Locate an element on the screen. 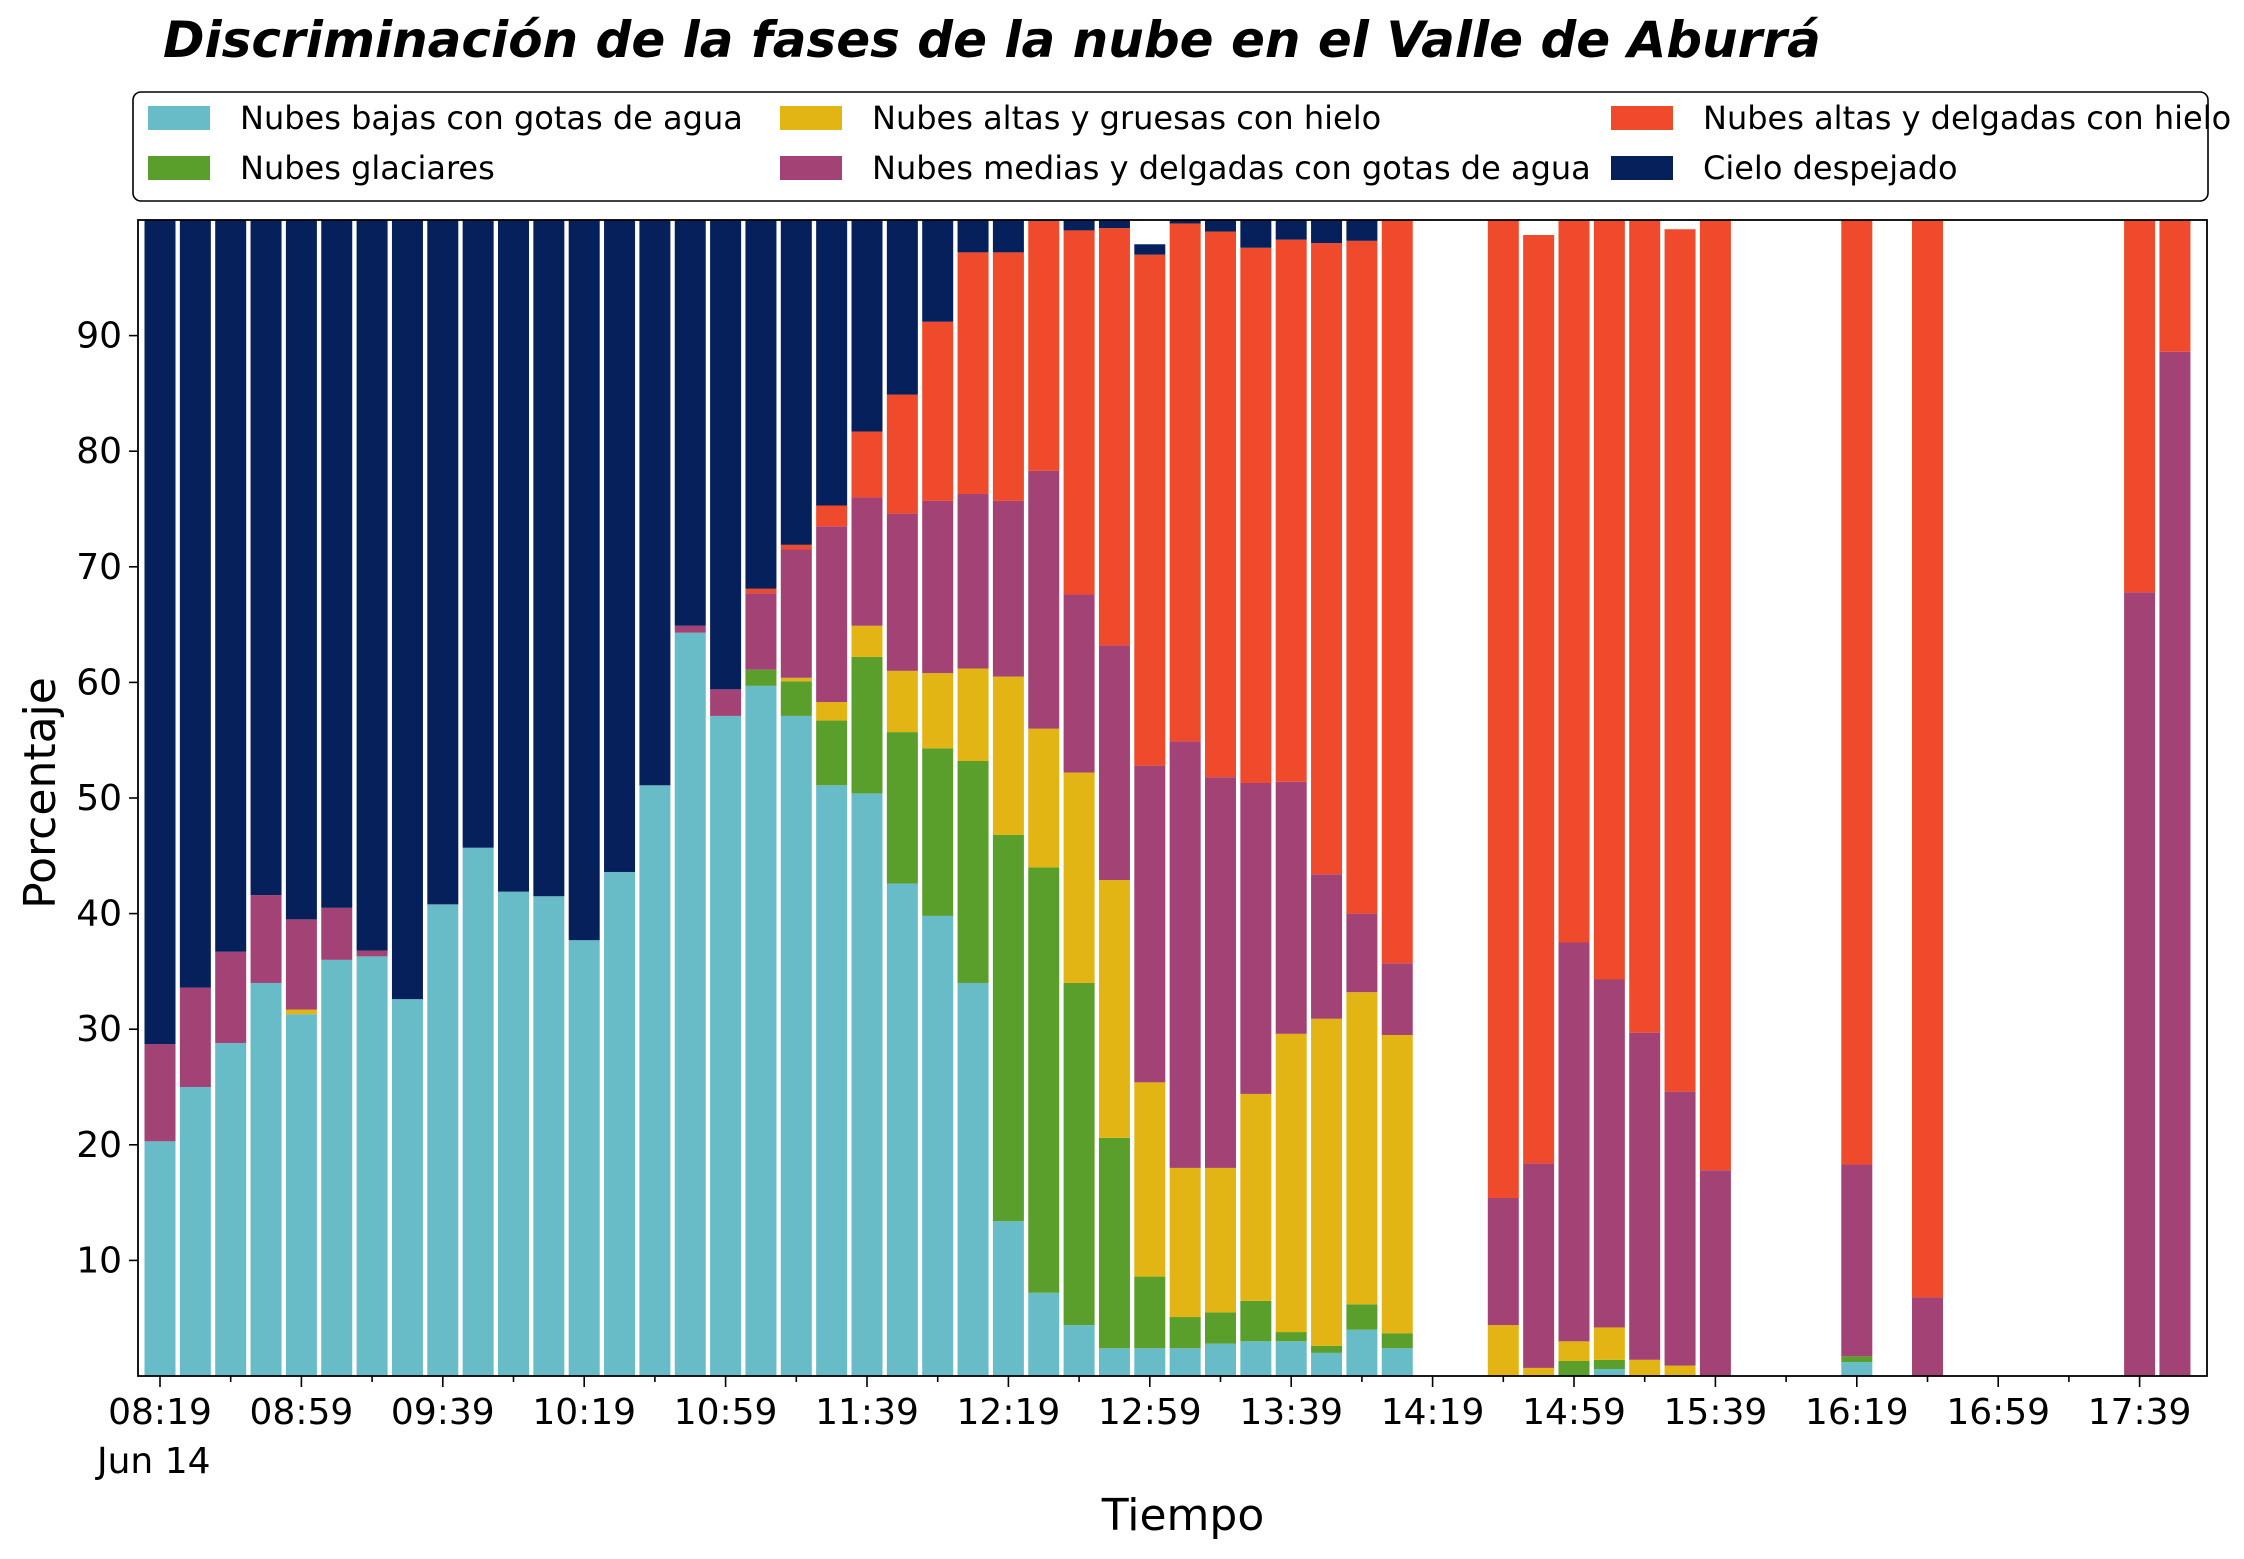 The height and width of the screenshot is (1559, 2244). y-tick-label: 50 is located at coordinates (99, 798).